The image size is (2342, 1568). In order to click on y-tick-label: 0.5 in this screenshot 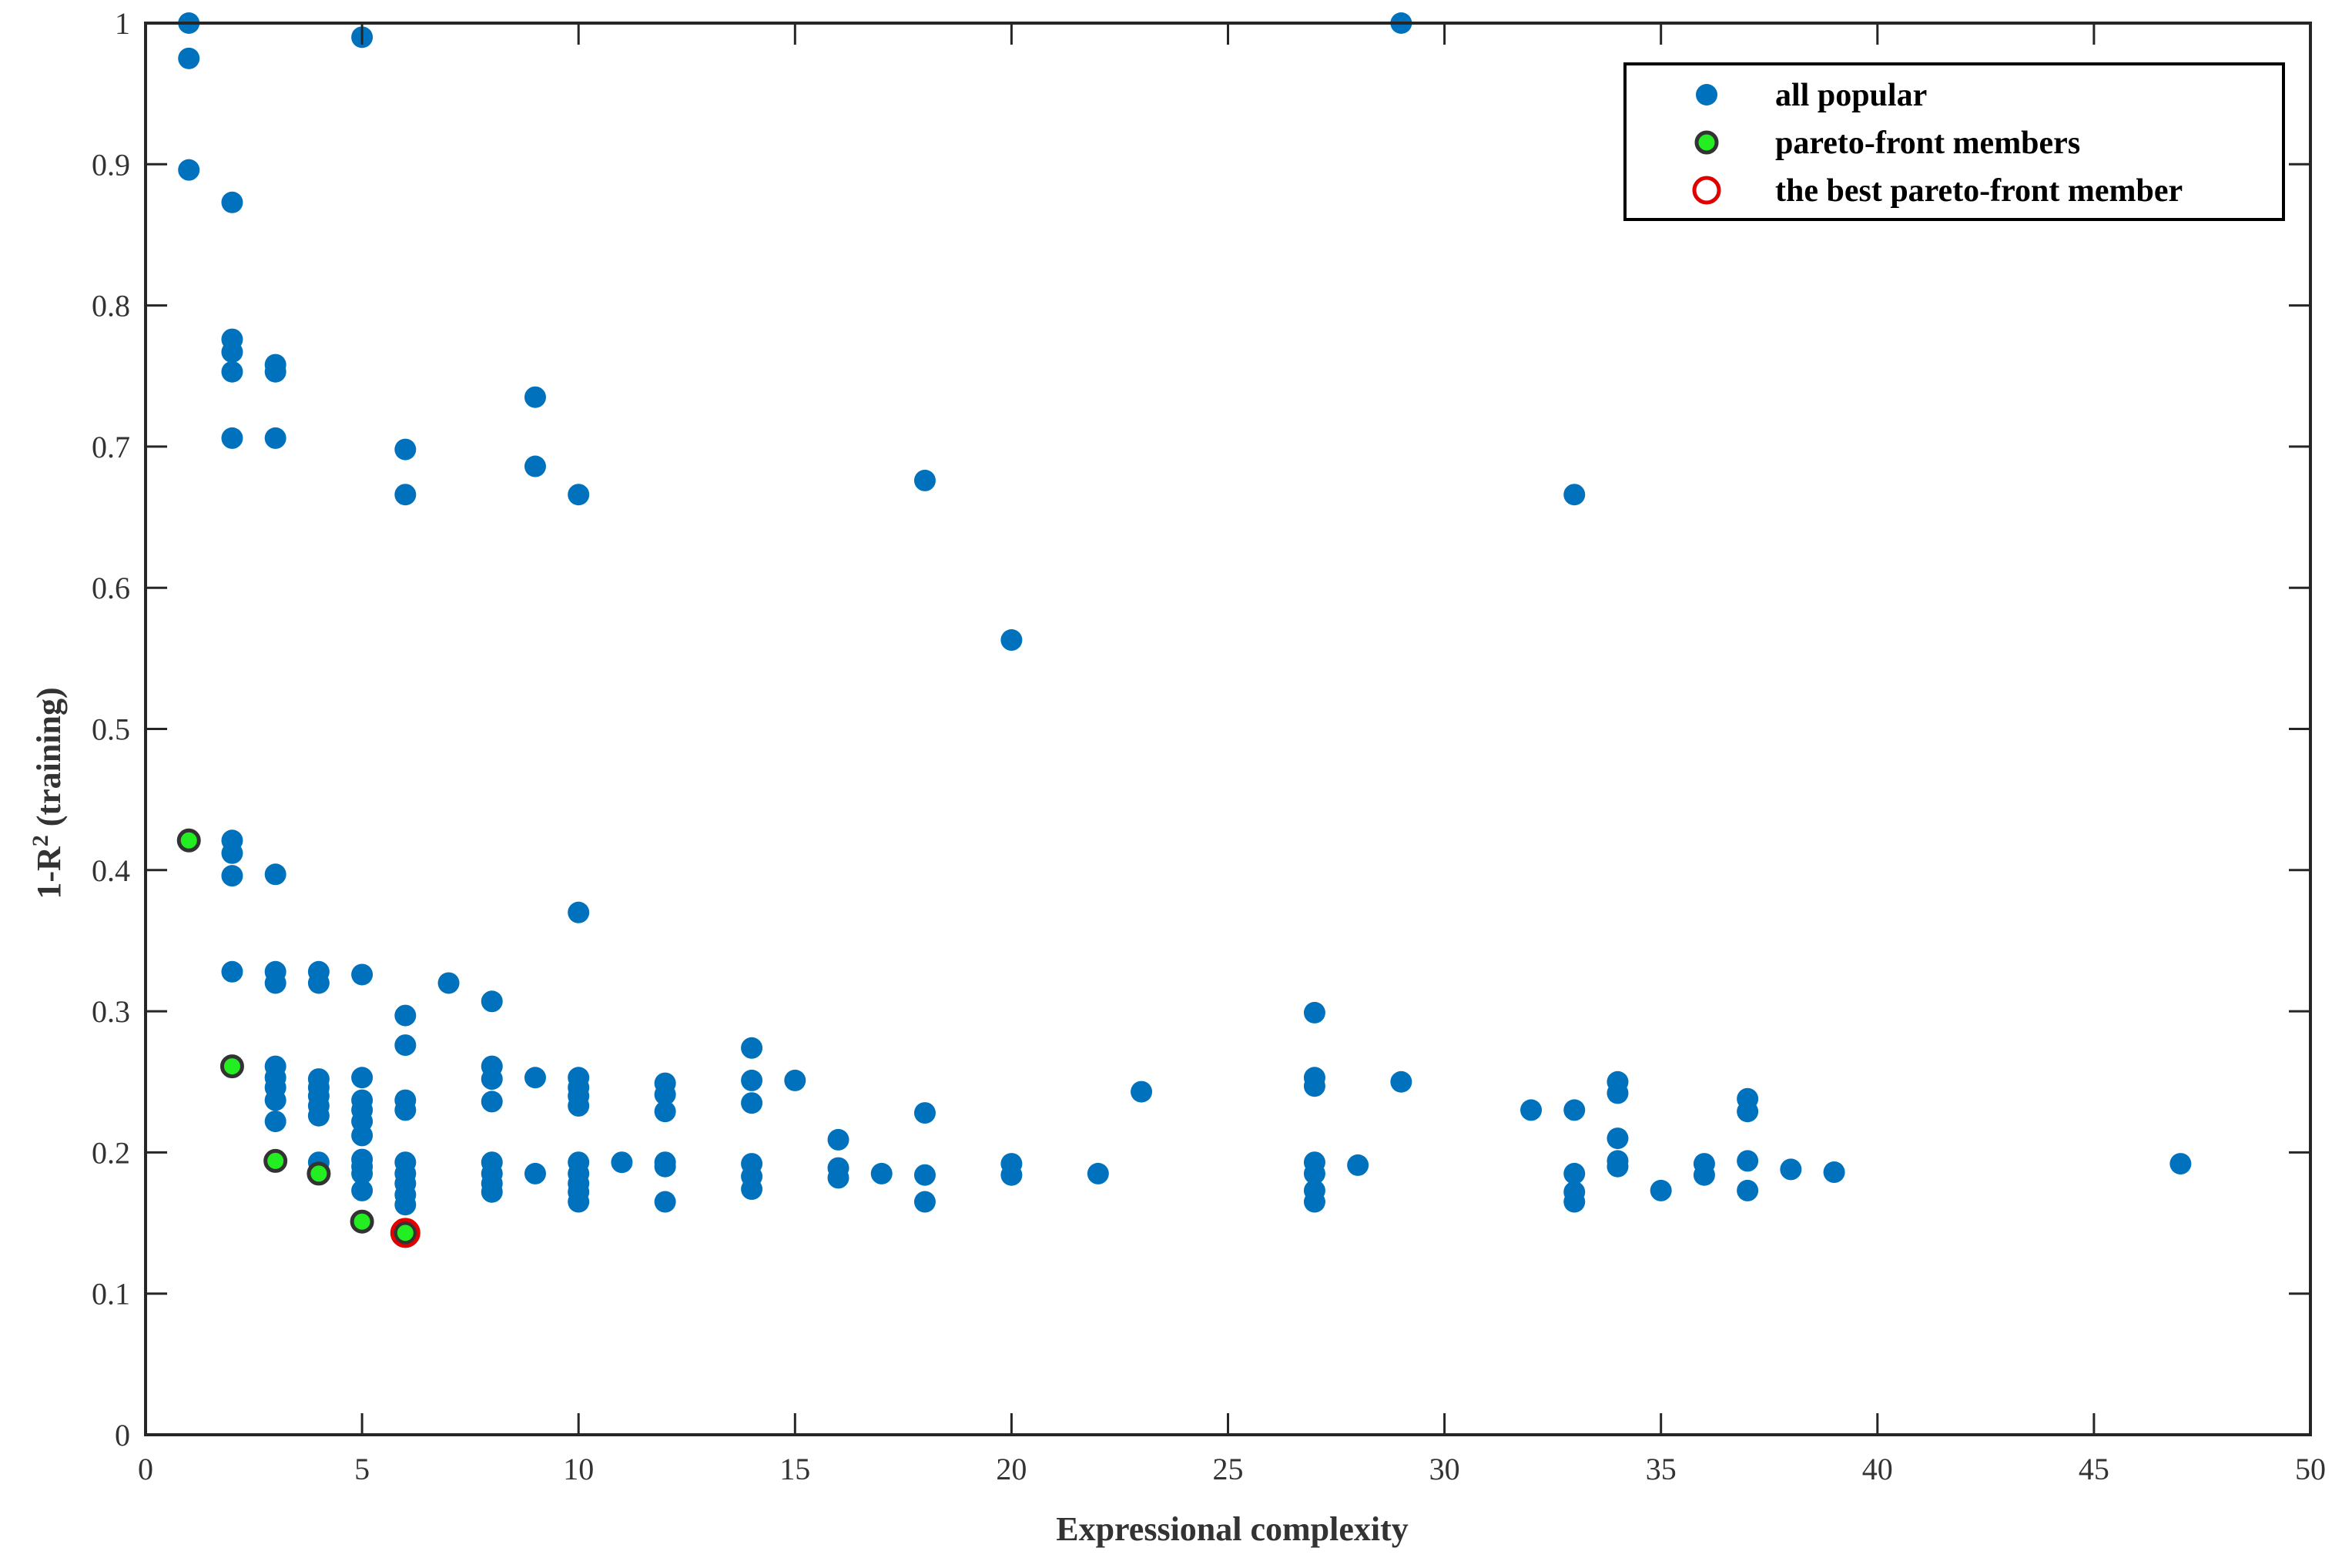, I will do `click(111, 730)`.